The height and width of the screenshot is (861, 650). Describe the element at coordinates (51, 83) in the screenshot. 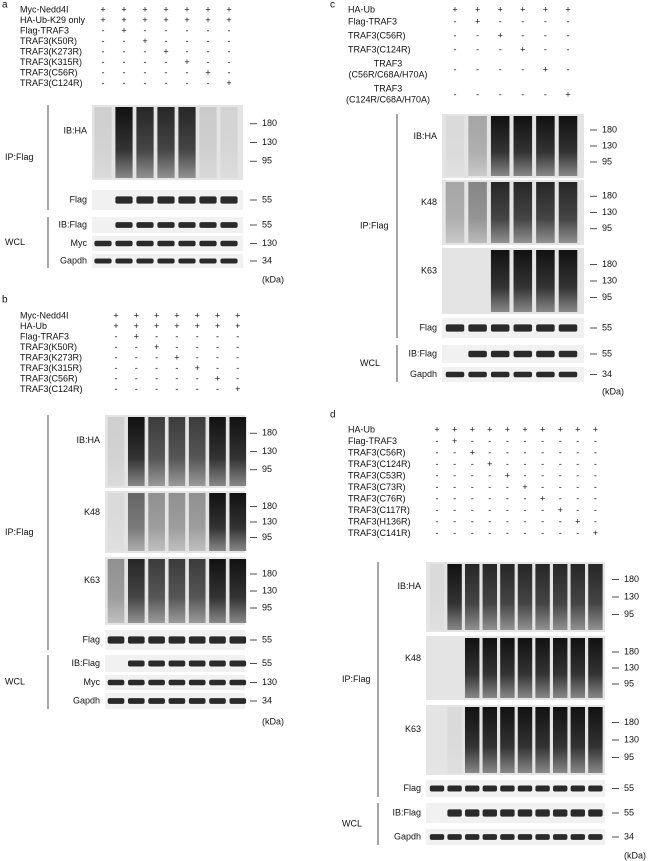

I see `row-label: TRAF3(C124R)` at that location.